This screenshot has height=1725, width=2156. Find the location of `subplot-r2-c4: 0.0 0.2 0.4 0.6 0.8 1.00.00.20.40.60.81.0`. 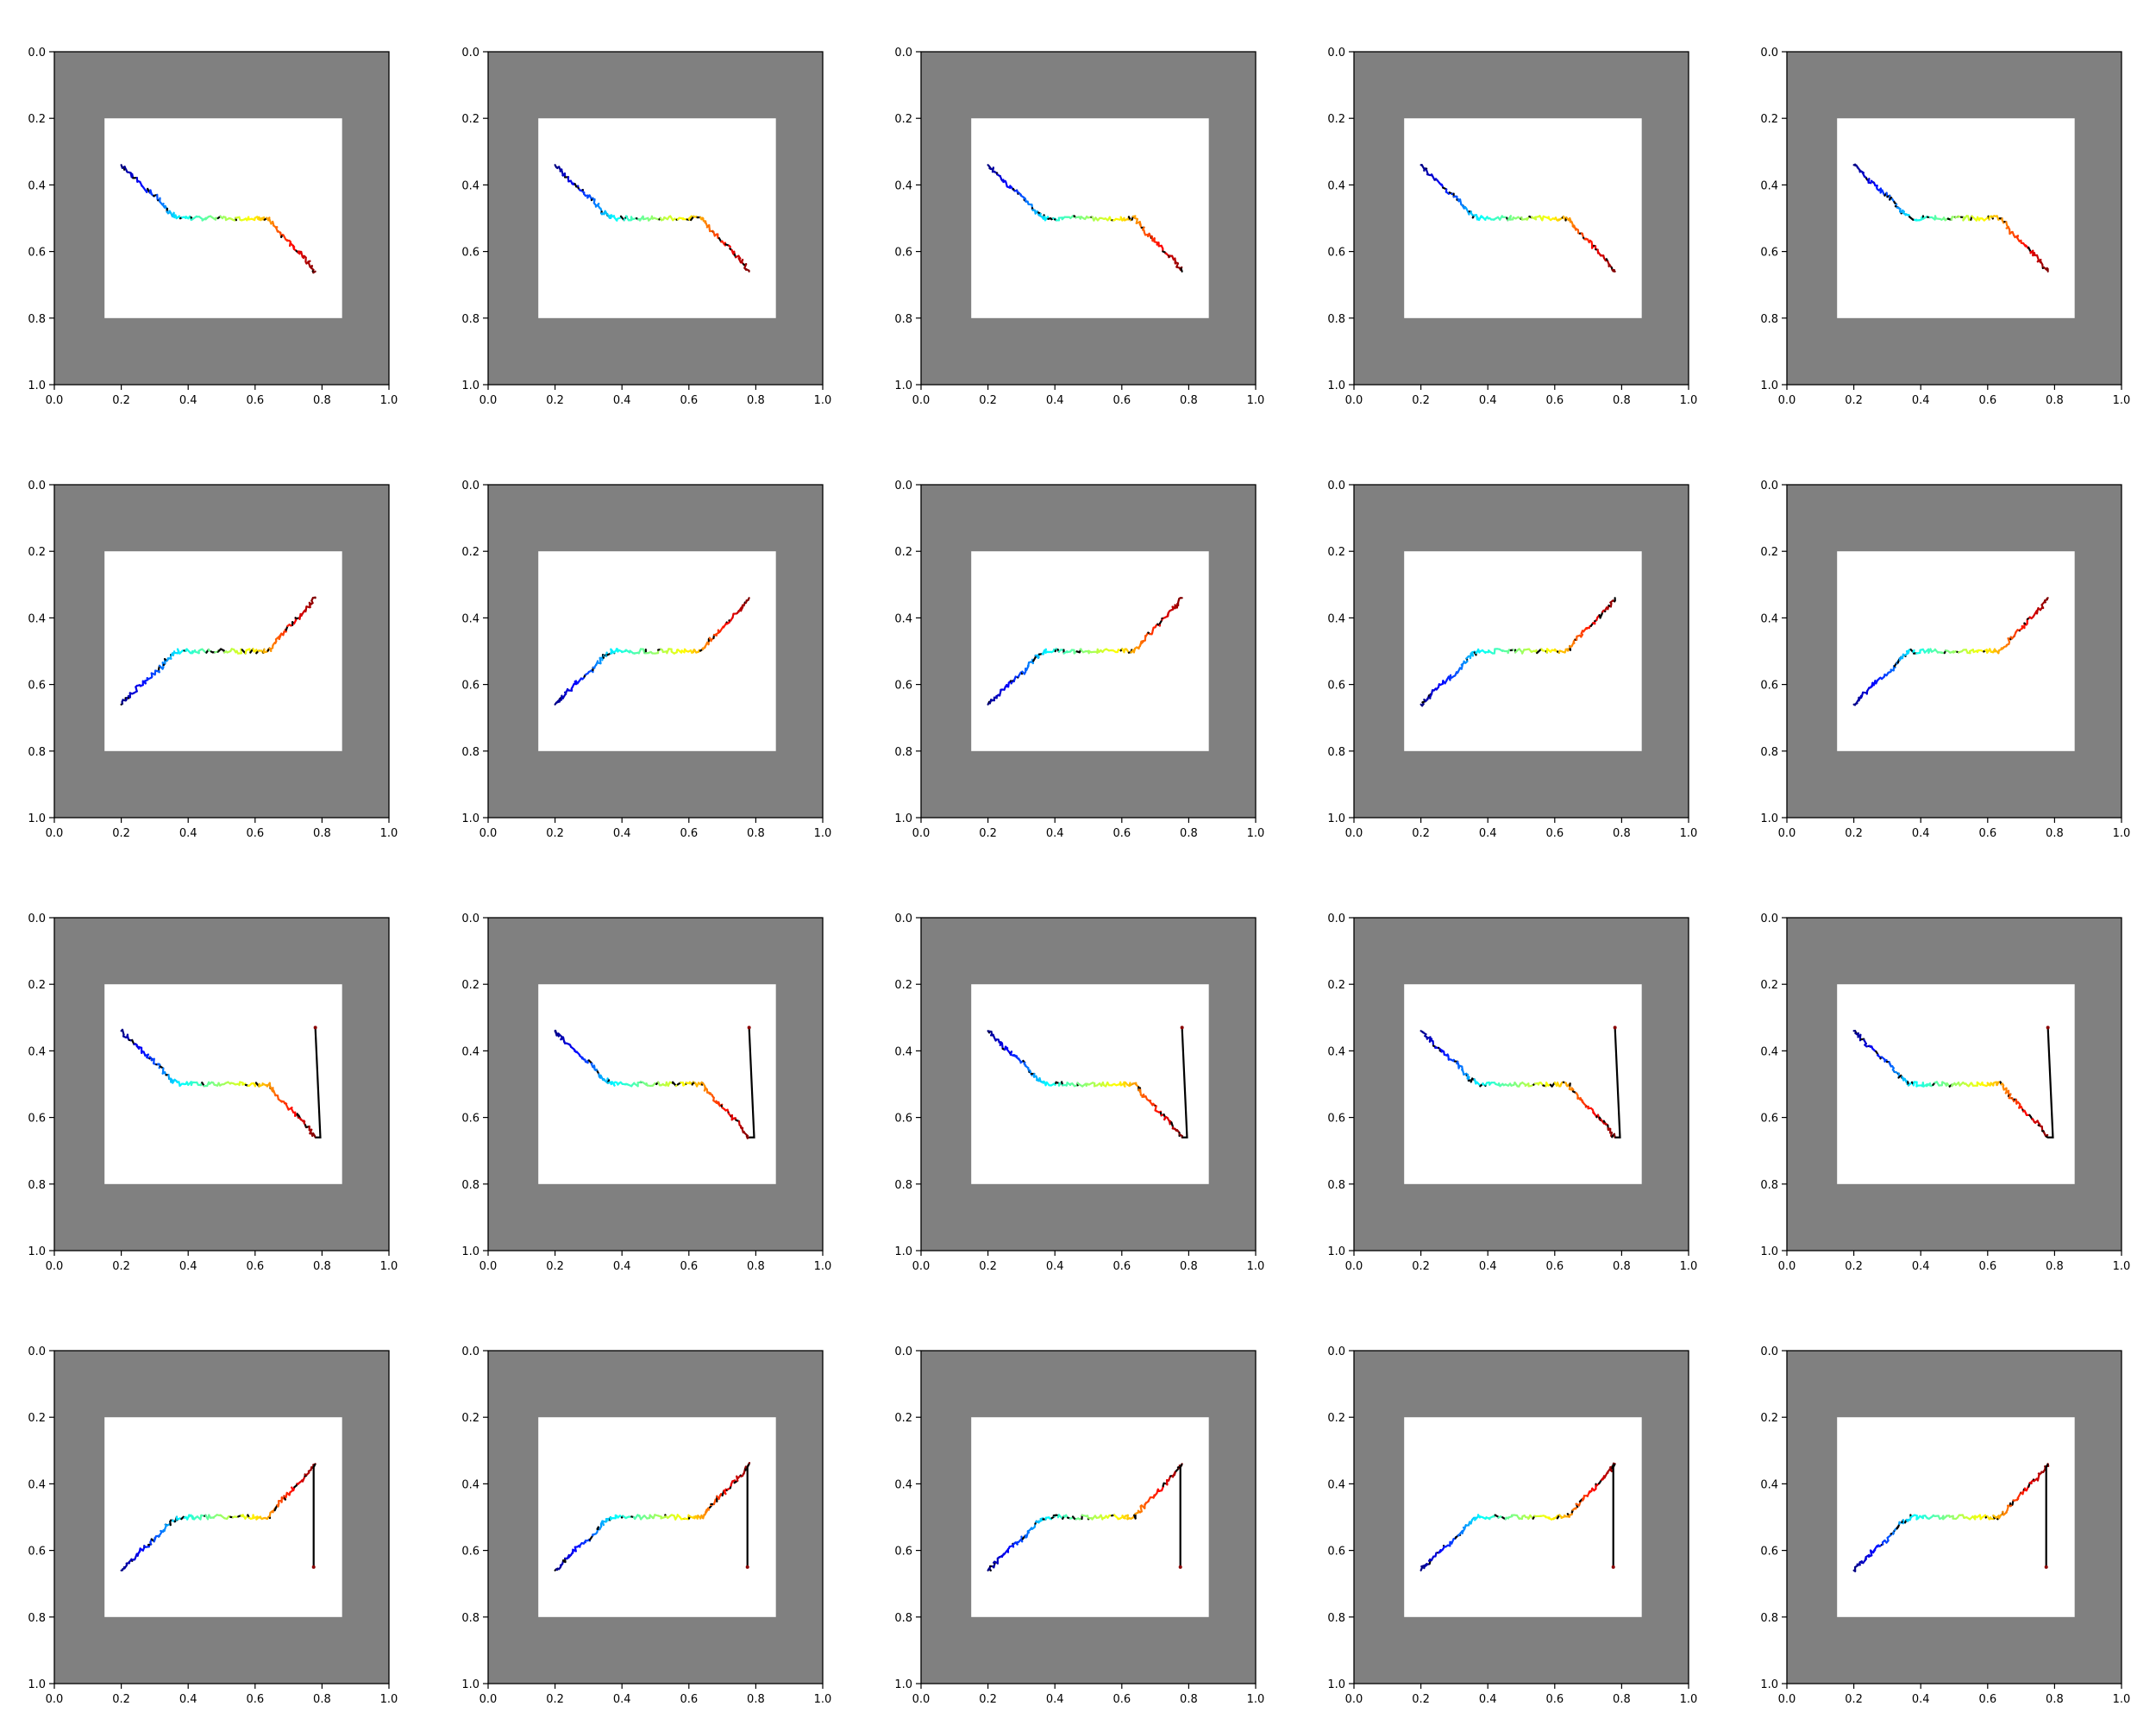

subplot-r2-c4: 0.0 0.2 0.4 0.6 0.8 1.00.00.20.40.60.81.0 is located at coordinates (1512, 660).